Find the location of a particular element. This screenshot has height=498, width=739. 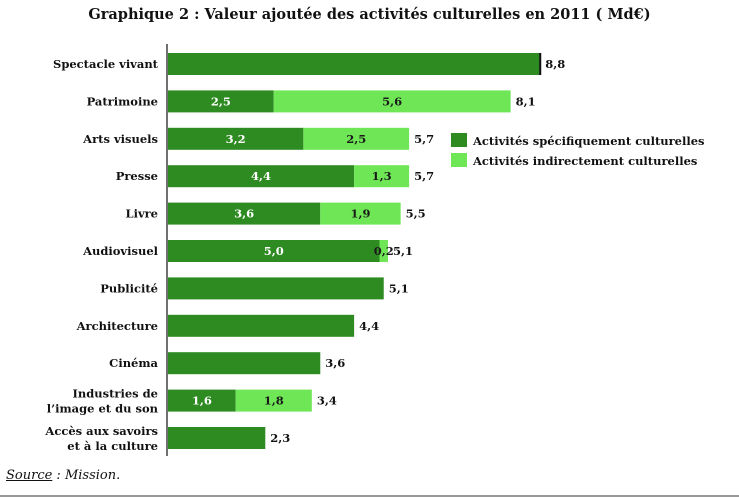

legend-label: Activités indirectement culturelles is located at coordinates (584, 161).